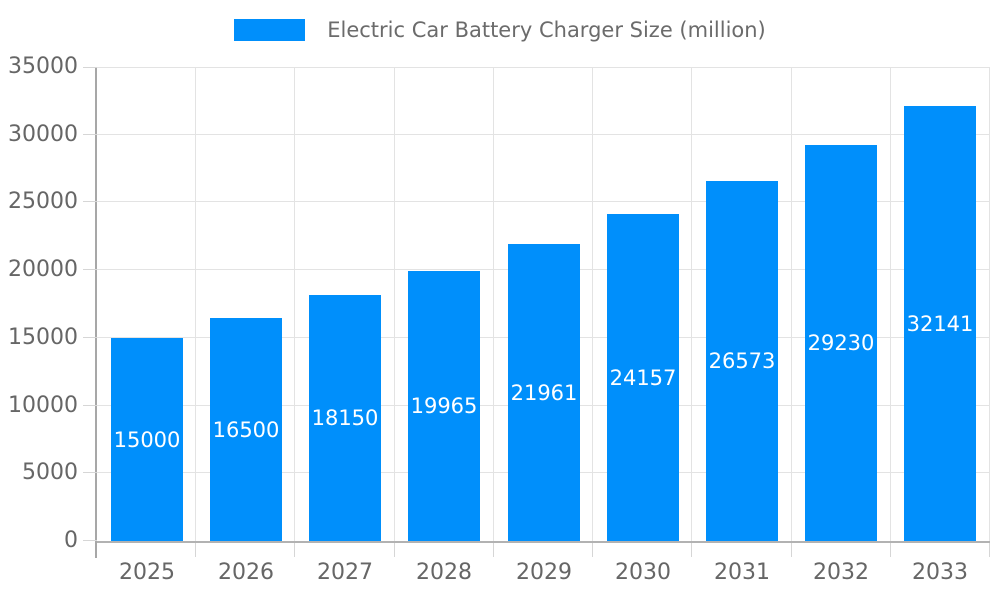 The height and width of the screenshot is (600, 1000). I want to click on y-axis-label: 30000, so click(43, 134).